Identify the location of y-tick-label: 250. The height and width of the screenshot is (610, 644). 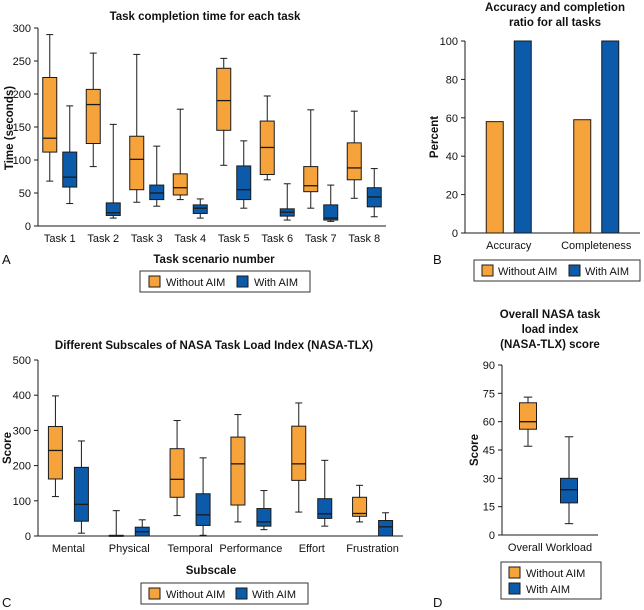
(22, 62).